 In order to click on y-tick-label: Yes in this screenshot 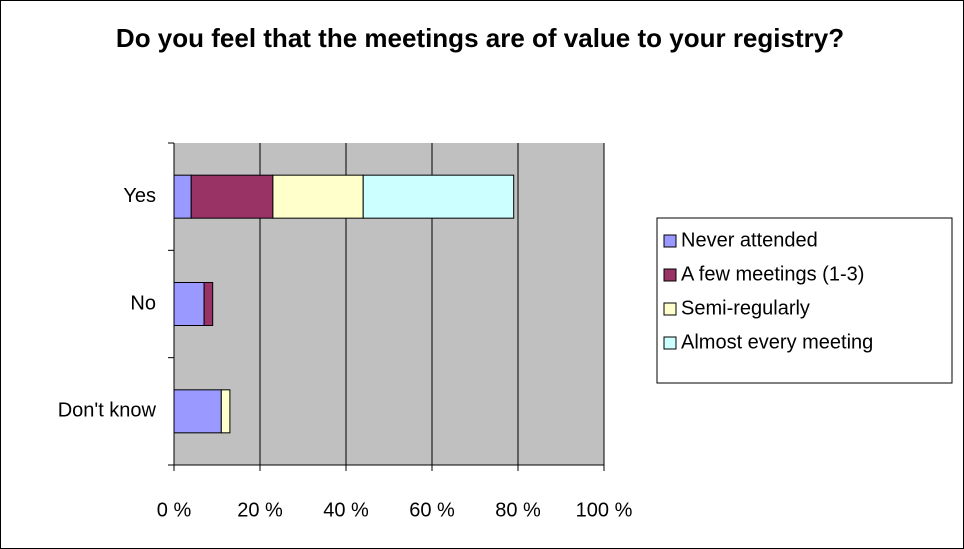, I will do `click(139, 196)`.